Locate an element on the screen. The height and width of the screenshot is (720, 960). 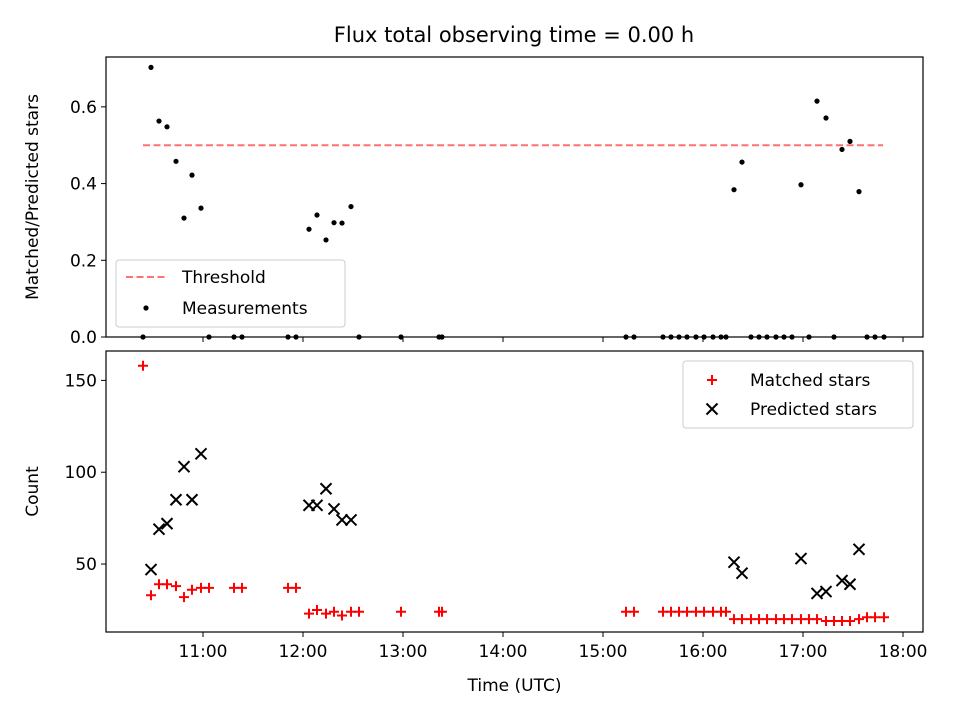
bottom-legend: Matched stars Predicted stars is located at coordinates (798, 394).